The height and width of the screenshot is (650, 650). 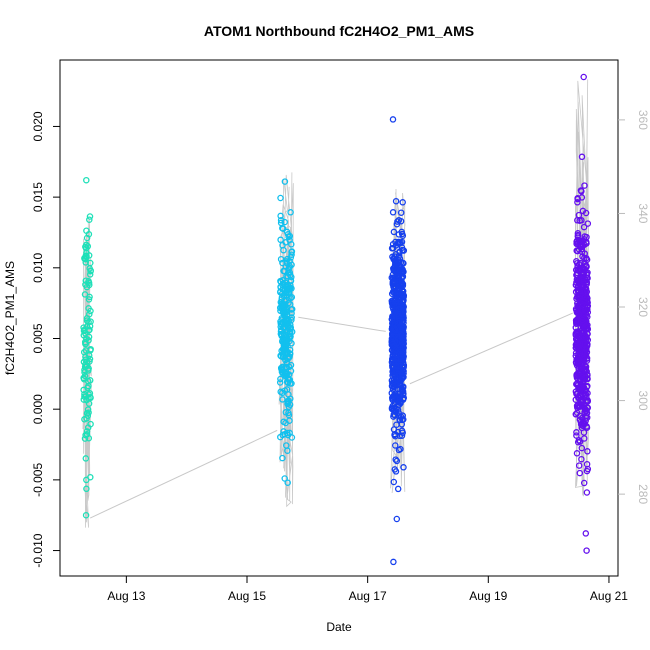 I want to click on chart-title: ATOM1 Northbound fC2H4O2_PM1_AMS, so click(x=339, y=31).